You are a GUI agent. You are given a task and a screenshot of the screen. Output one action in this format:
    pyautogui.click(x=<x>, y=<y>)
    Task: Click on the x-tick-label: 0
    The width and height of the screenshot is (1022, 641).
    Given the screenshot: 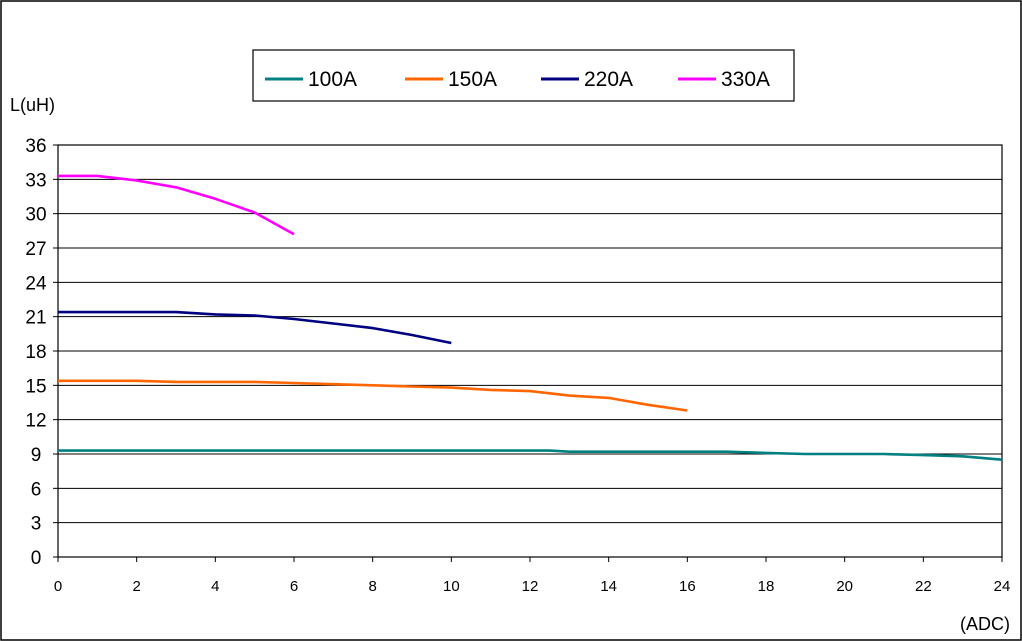 What is the action you would take?
    pyautogui.click(x=58, y=586)
    